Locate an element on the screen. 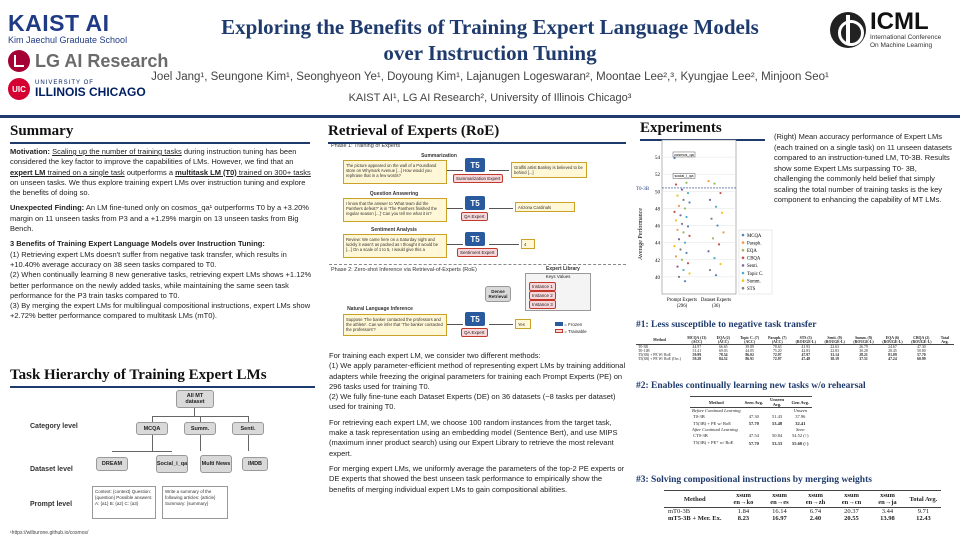  kaist-logo-text: KAIST AI is located at coordinates (59, 23).